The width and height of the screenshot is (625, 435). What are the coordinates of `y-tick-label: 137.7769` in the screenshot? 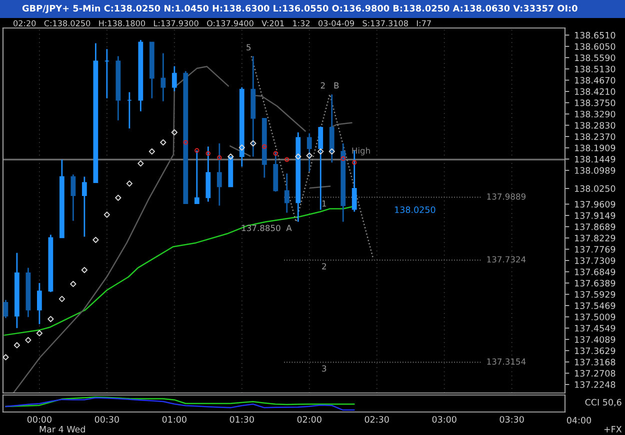 It's located at (595, 249).